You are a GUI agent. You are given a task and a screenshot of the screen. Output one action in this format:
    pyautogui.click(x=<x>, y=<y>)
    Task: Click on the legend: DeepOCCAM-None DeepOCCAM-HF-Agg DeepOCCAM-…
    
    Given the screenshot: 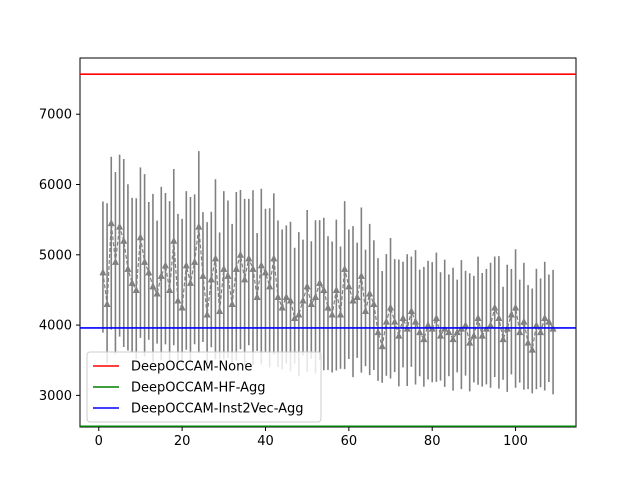 What is the action you would take?
    pyautogui.click(x=204, y=387)
    